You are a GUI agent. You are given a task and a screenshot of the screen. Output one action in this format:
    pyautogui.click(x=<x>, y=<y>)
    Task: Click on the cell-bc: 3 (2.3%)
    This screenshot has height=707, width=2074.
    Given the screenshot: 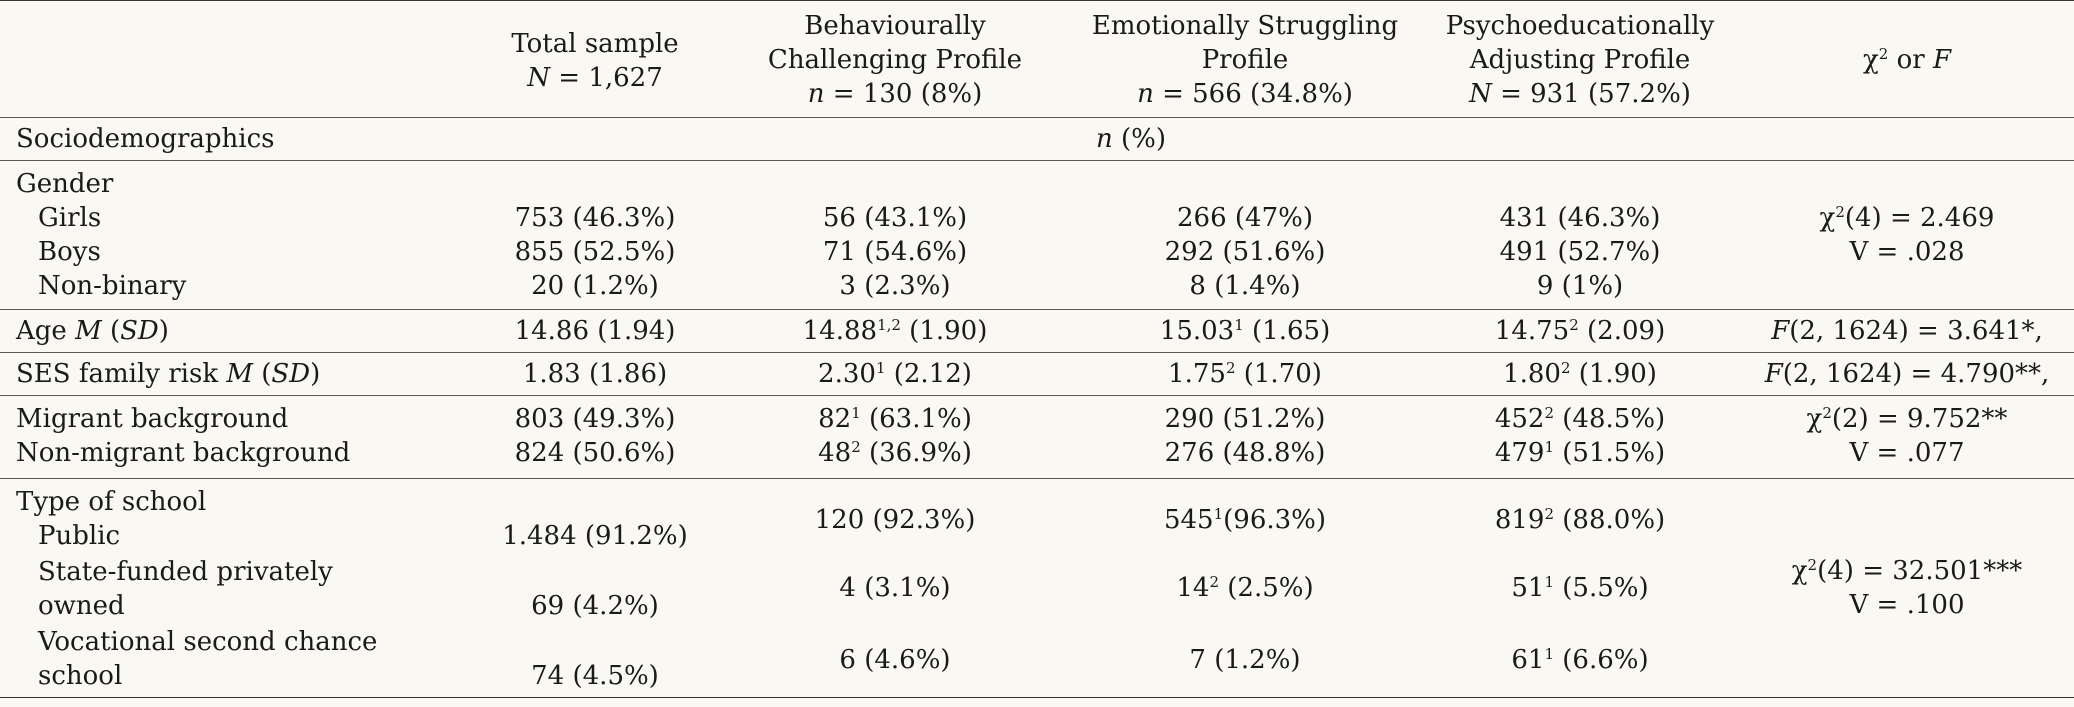 What is the action you would take?
    pyautogui.click(x=895, y=286)
    